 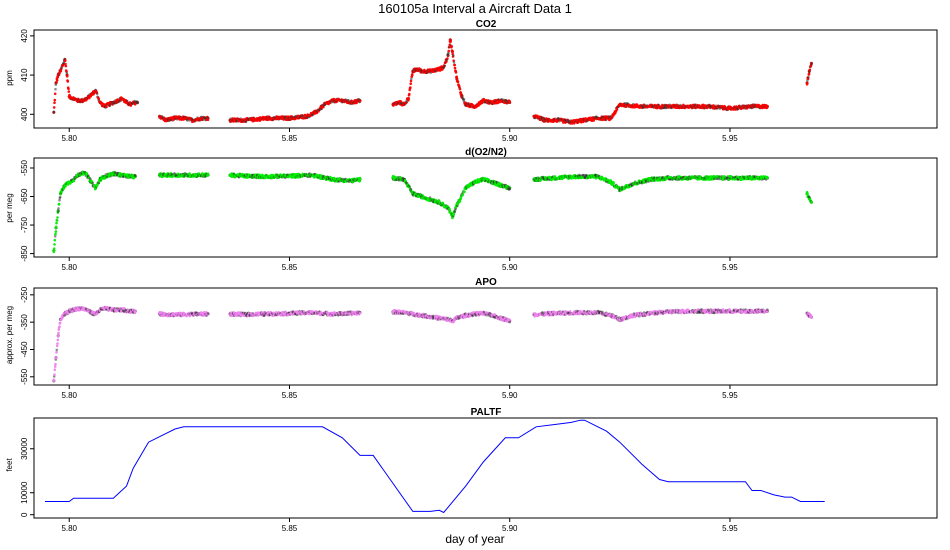 I want to click on panel-apo-title: APO, so click(x=486, y=282).